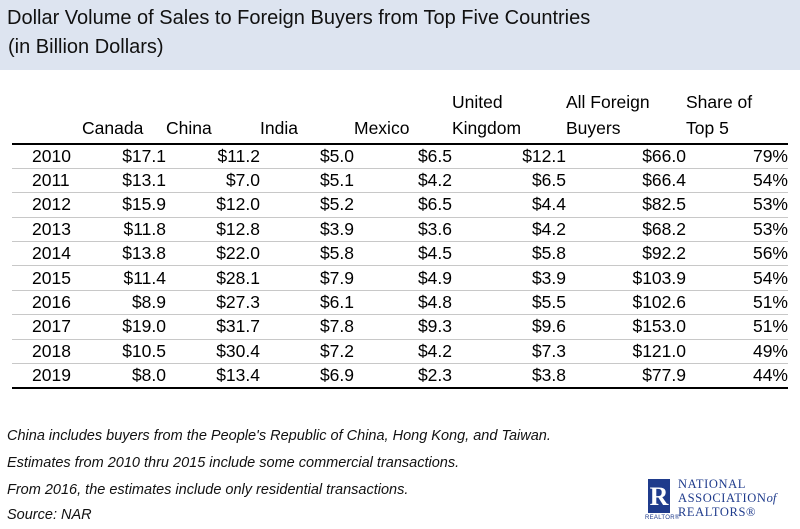  I want to click on cell-china: $31.7, so click(238, 326).